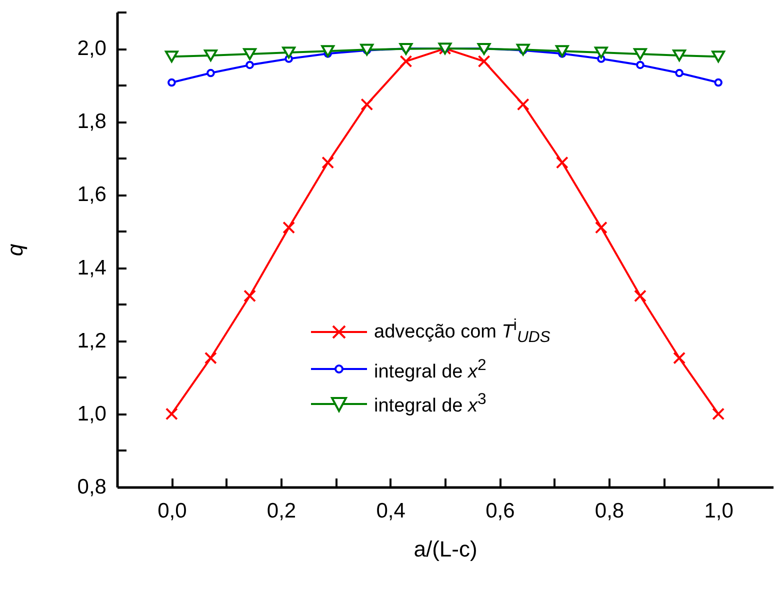  Describe the element at coordinates (609, 511) in the screenshot. I see `x-tick-label: 0,8` at that location.